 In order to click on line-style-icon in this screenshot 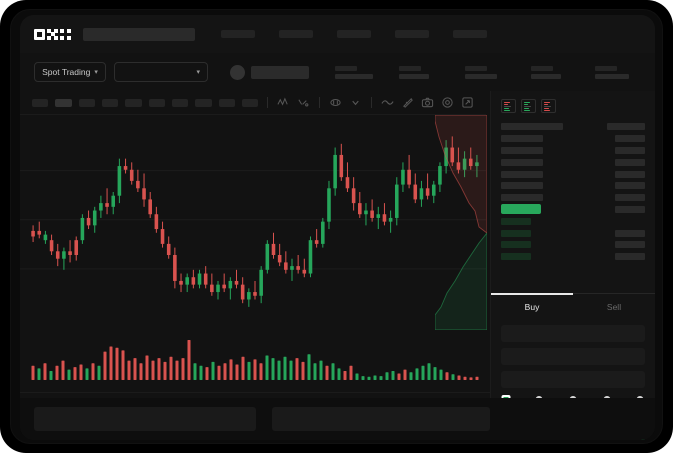, I will do `click(387, 102)`.